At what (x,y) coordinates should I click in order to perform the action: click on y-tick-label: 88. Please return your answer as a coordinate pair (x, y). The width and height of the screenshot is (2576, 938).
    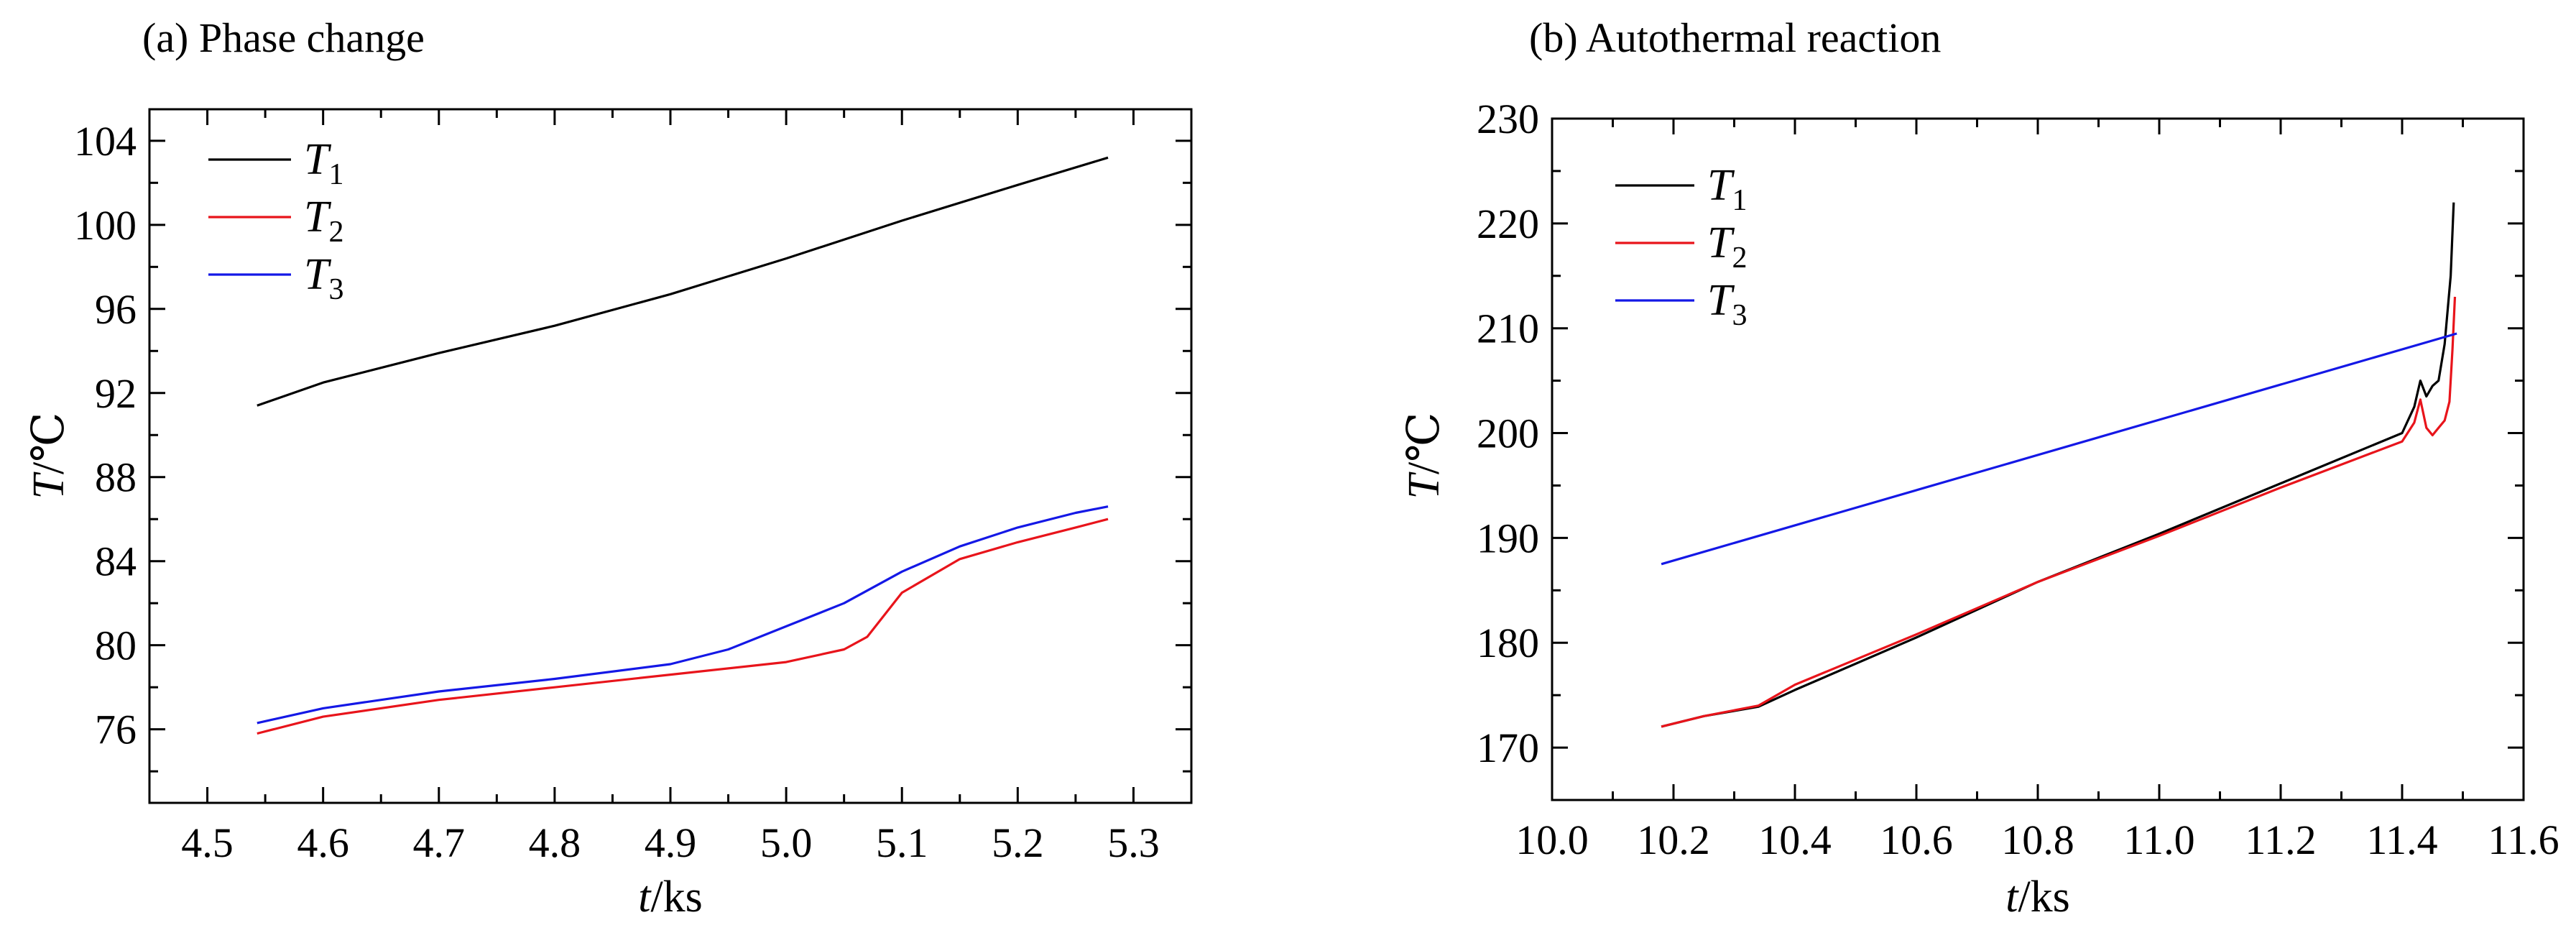
    Looking at the image, I should click on (116, 477).